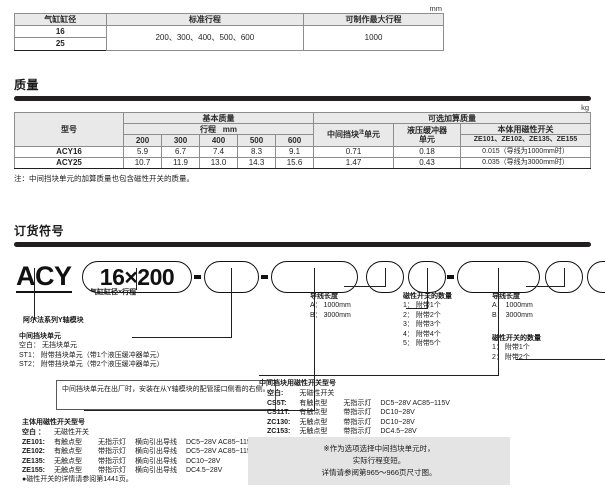  I want to click on mass-header-basic: 基本质量, so click(218, 118).